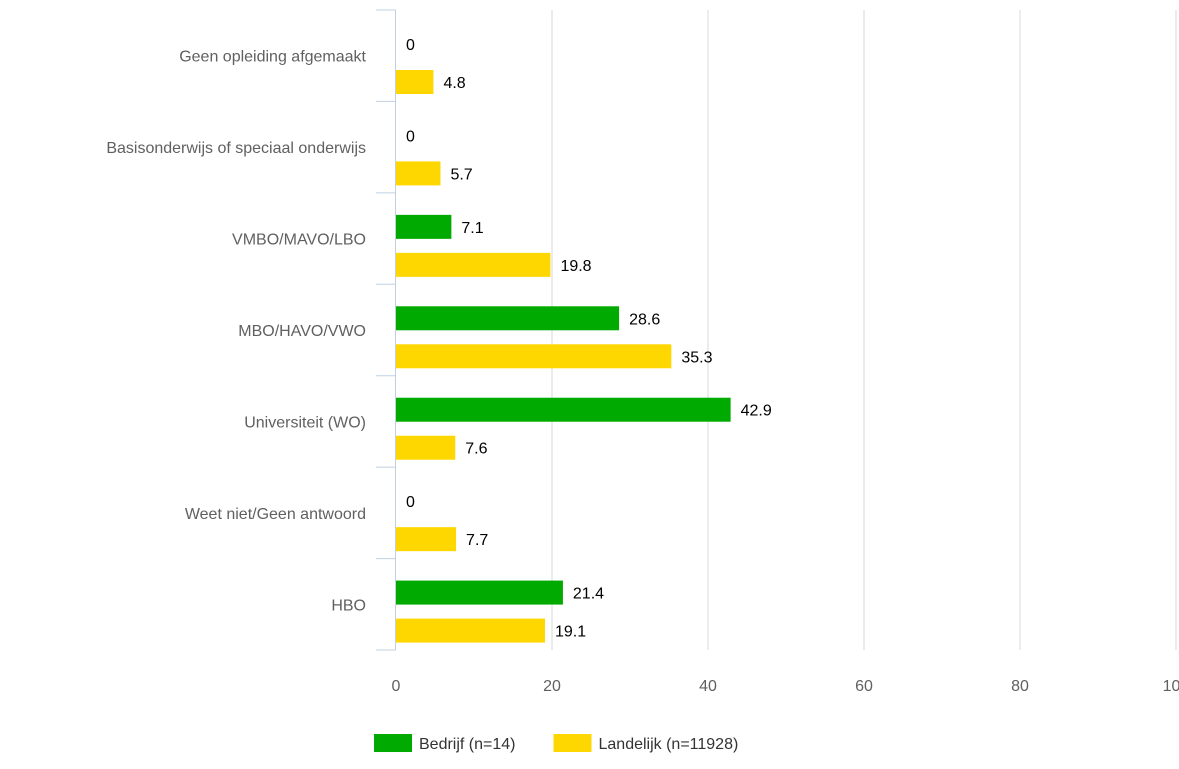  Describe the element at coordinates (575, 266) in the screenshot. I see `data-label: 19.8` at that location.